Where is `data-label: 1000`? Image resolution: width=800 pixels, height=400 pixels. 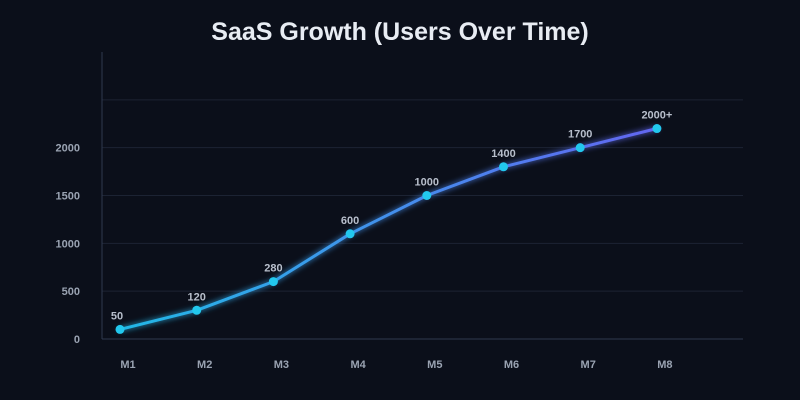 data-label: 1000 is located at coordinates (427, 183).